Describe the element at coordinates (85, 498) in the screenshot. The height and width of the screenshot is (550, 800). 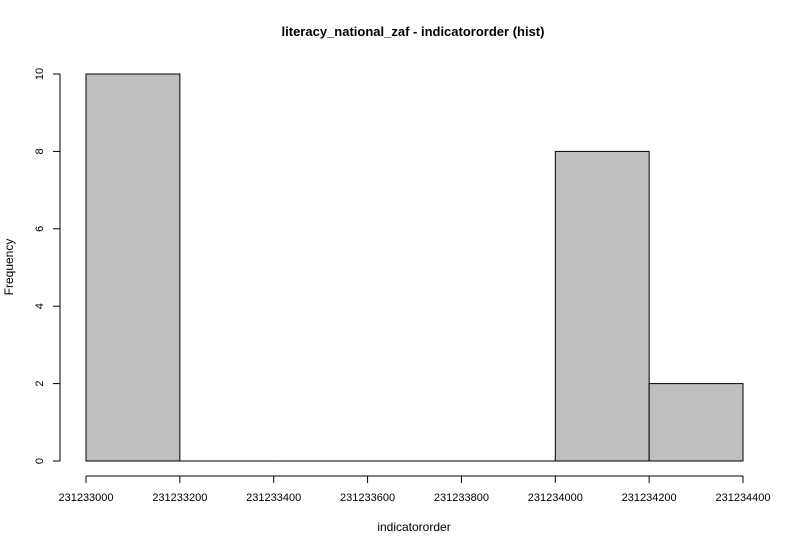
I see `x-tick-label-0: 231233000` at that location.